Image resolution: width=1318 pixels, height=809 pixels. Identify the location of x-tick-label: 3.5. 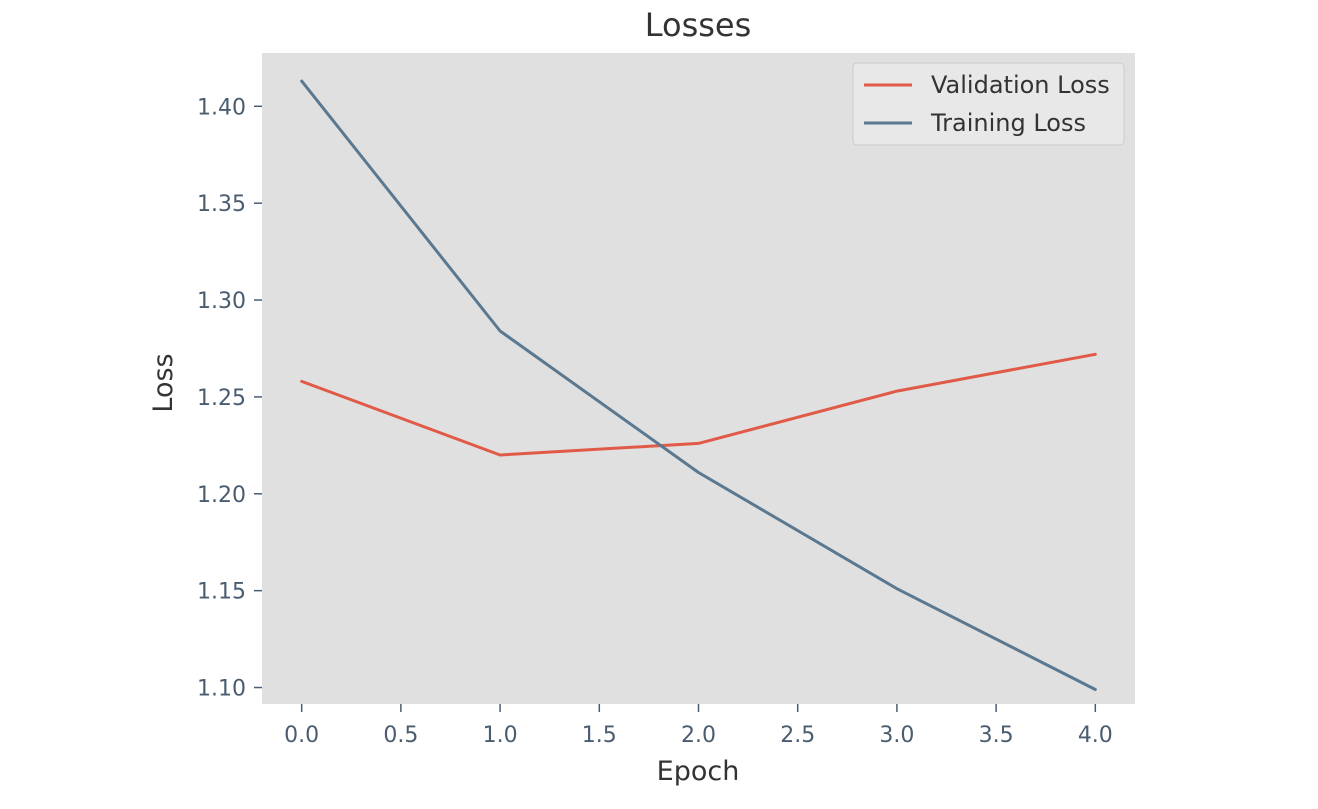
(996, 735).